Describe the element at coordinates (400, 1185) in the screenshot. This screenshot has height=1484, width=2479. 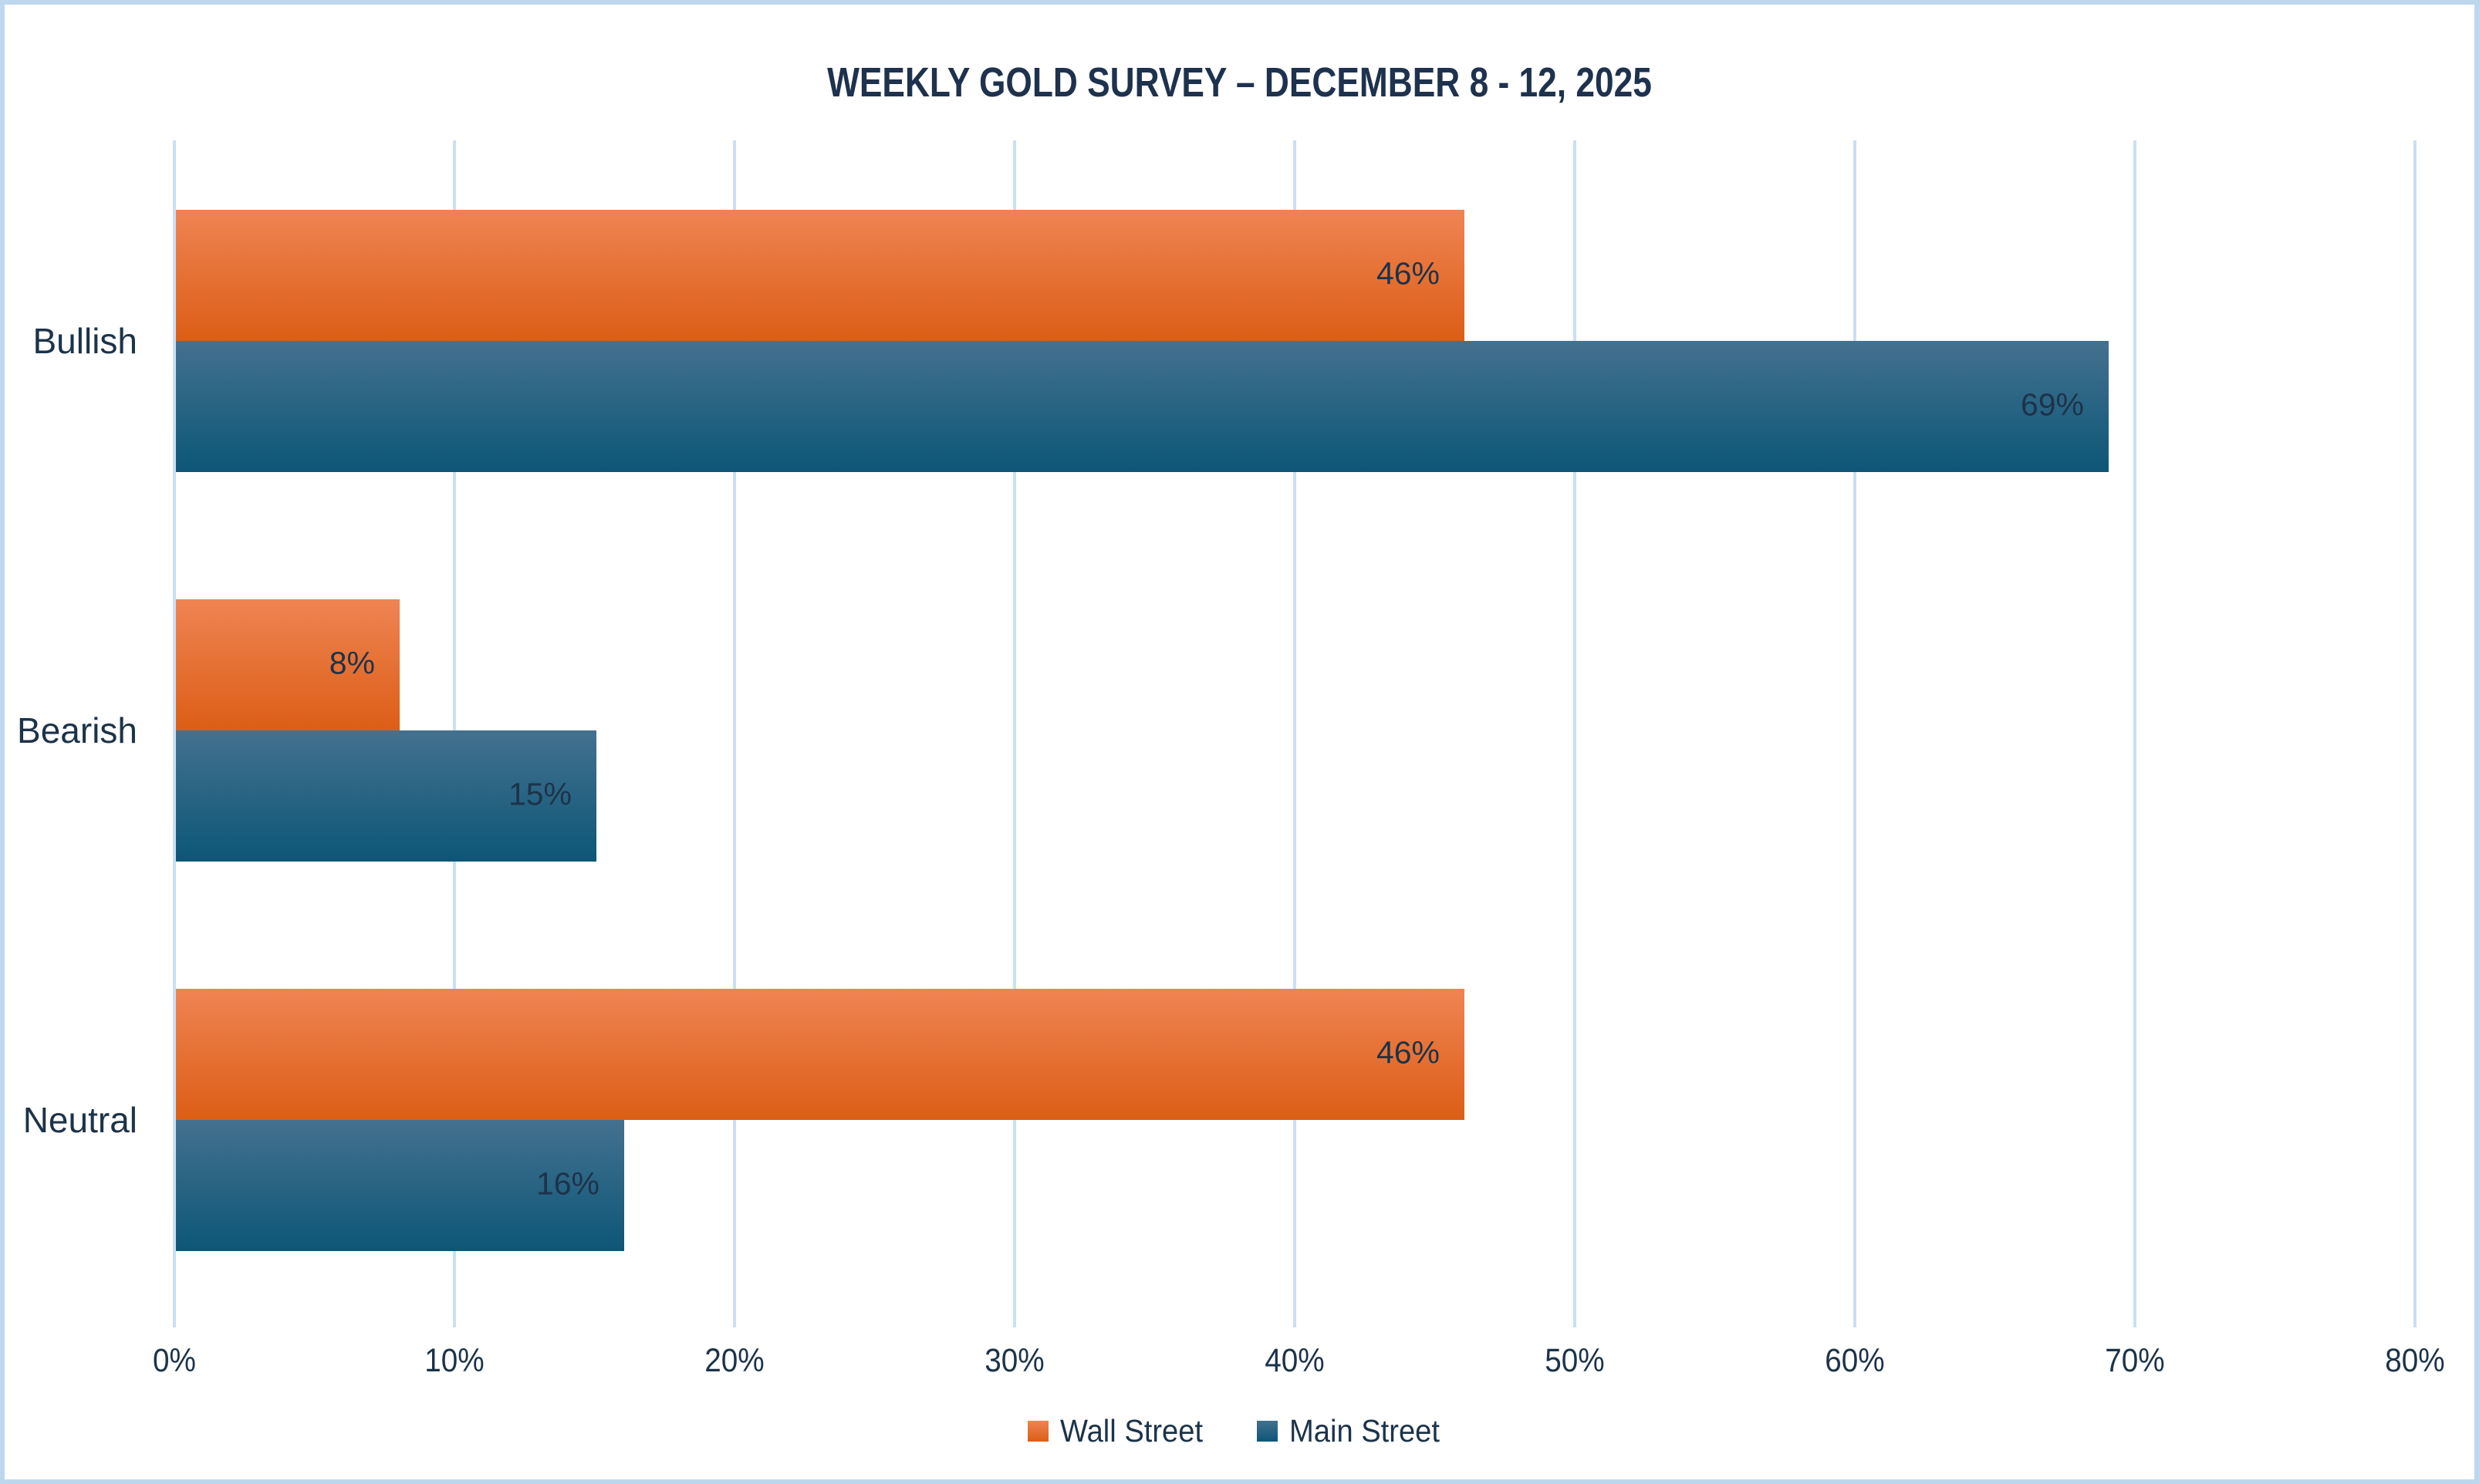
I see `bar-main-street-neutral: 16%` at that location.